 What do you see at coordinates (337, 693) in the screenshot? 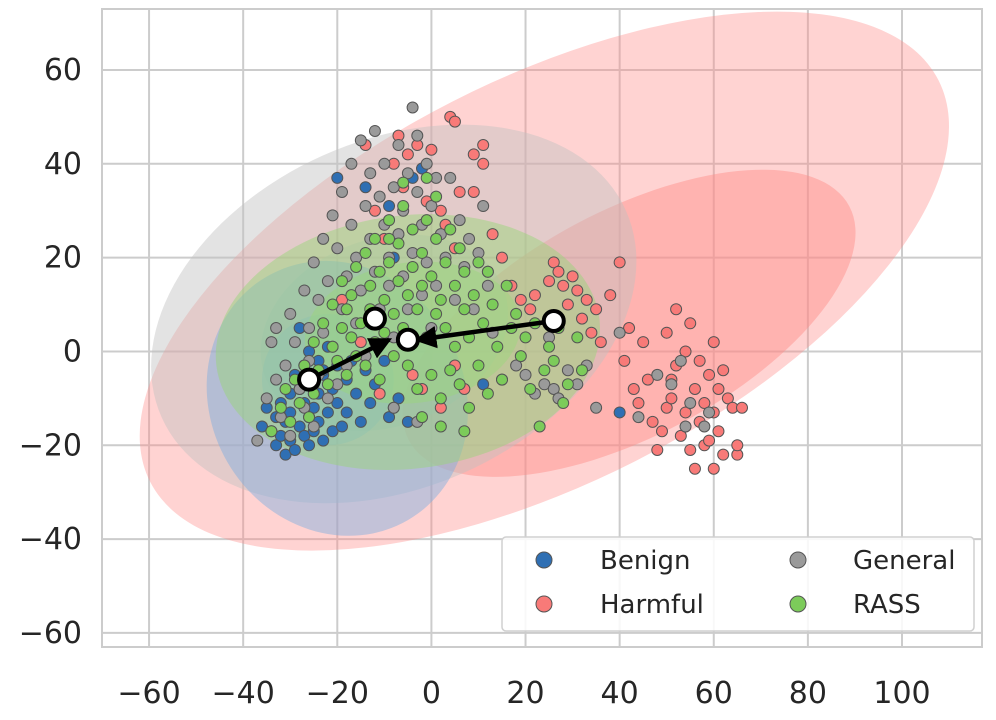
I see `x-tick-label: −20` at bounding box center [337, 693].